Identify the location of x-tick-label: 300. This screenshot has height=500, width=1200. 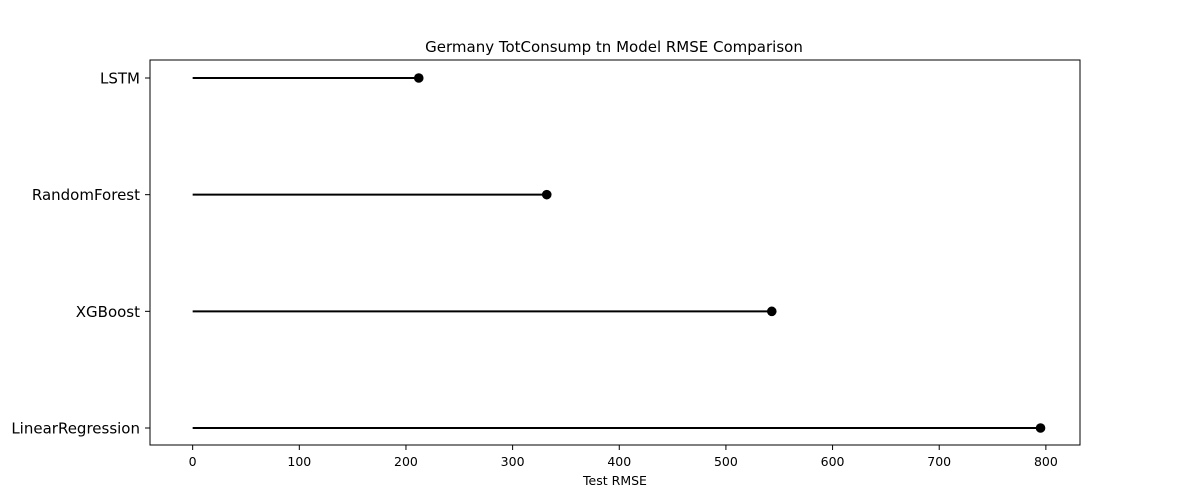
(513, 461).